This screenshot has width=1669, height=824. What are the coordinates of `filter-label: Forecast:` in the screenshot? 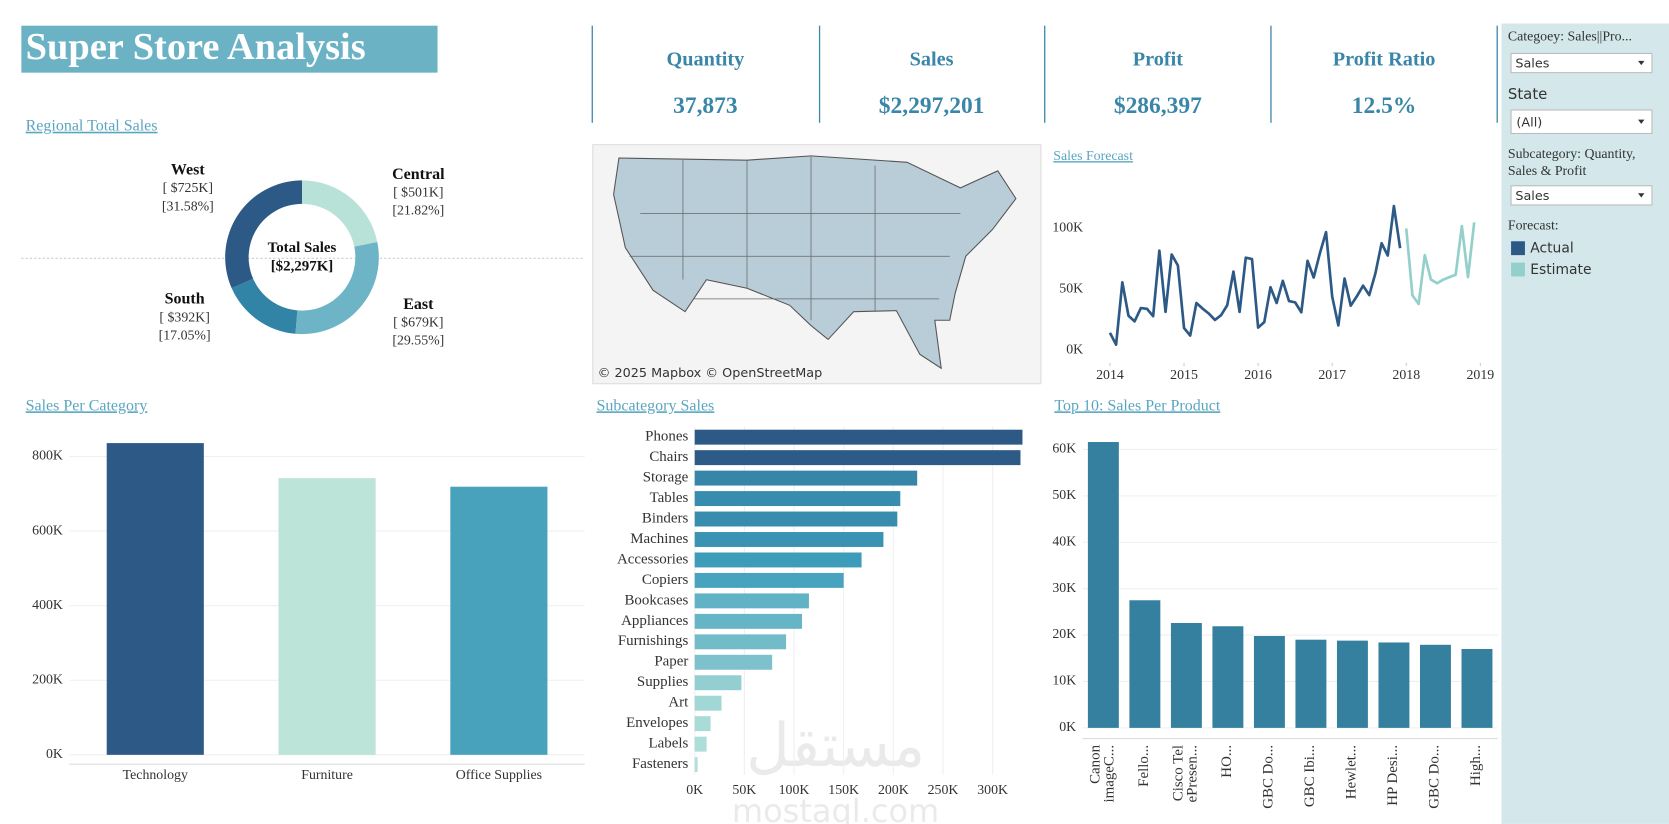 It's located at (1533, 226).